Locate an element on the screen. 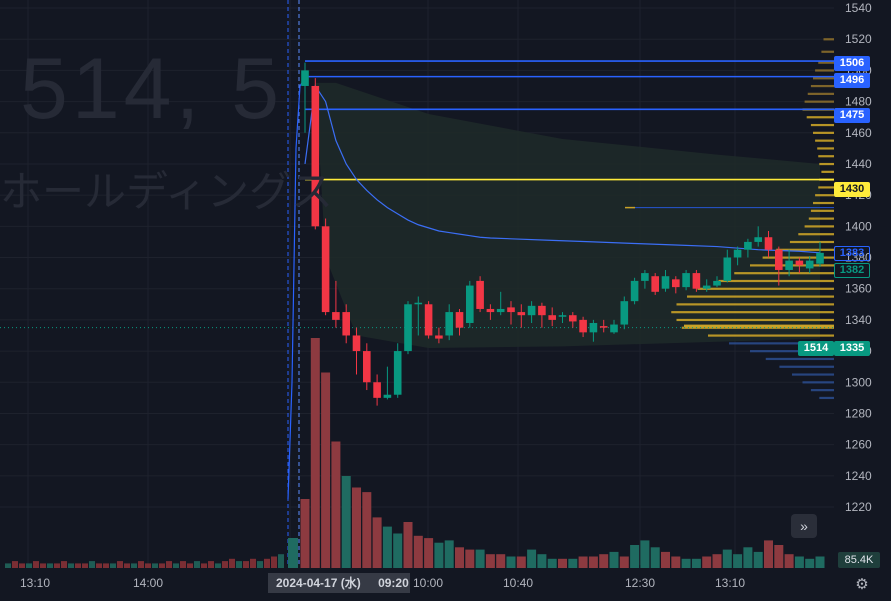 The height and width of the screenshot is (601, 891). x-tick-label: 14:00 is located at coordinates (148, 583).